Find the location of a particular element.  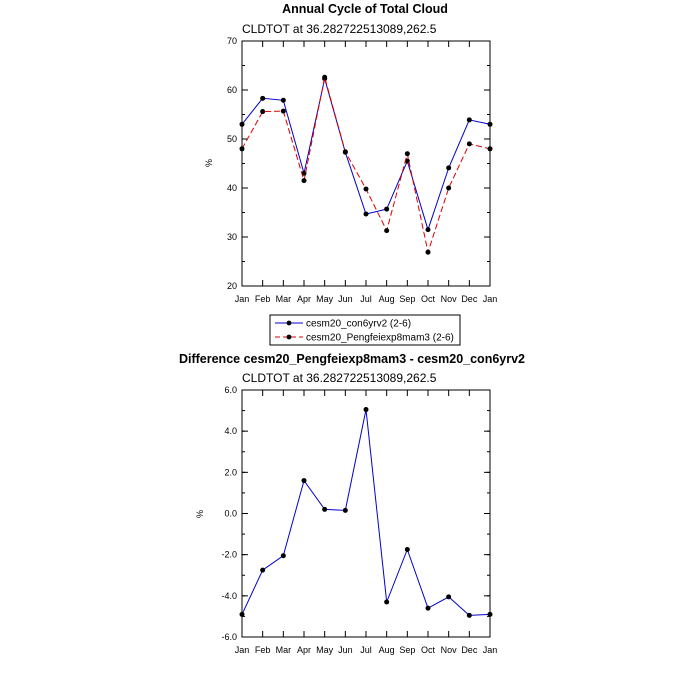

y-tick-label: 60 is located at coordinates (232, 90).